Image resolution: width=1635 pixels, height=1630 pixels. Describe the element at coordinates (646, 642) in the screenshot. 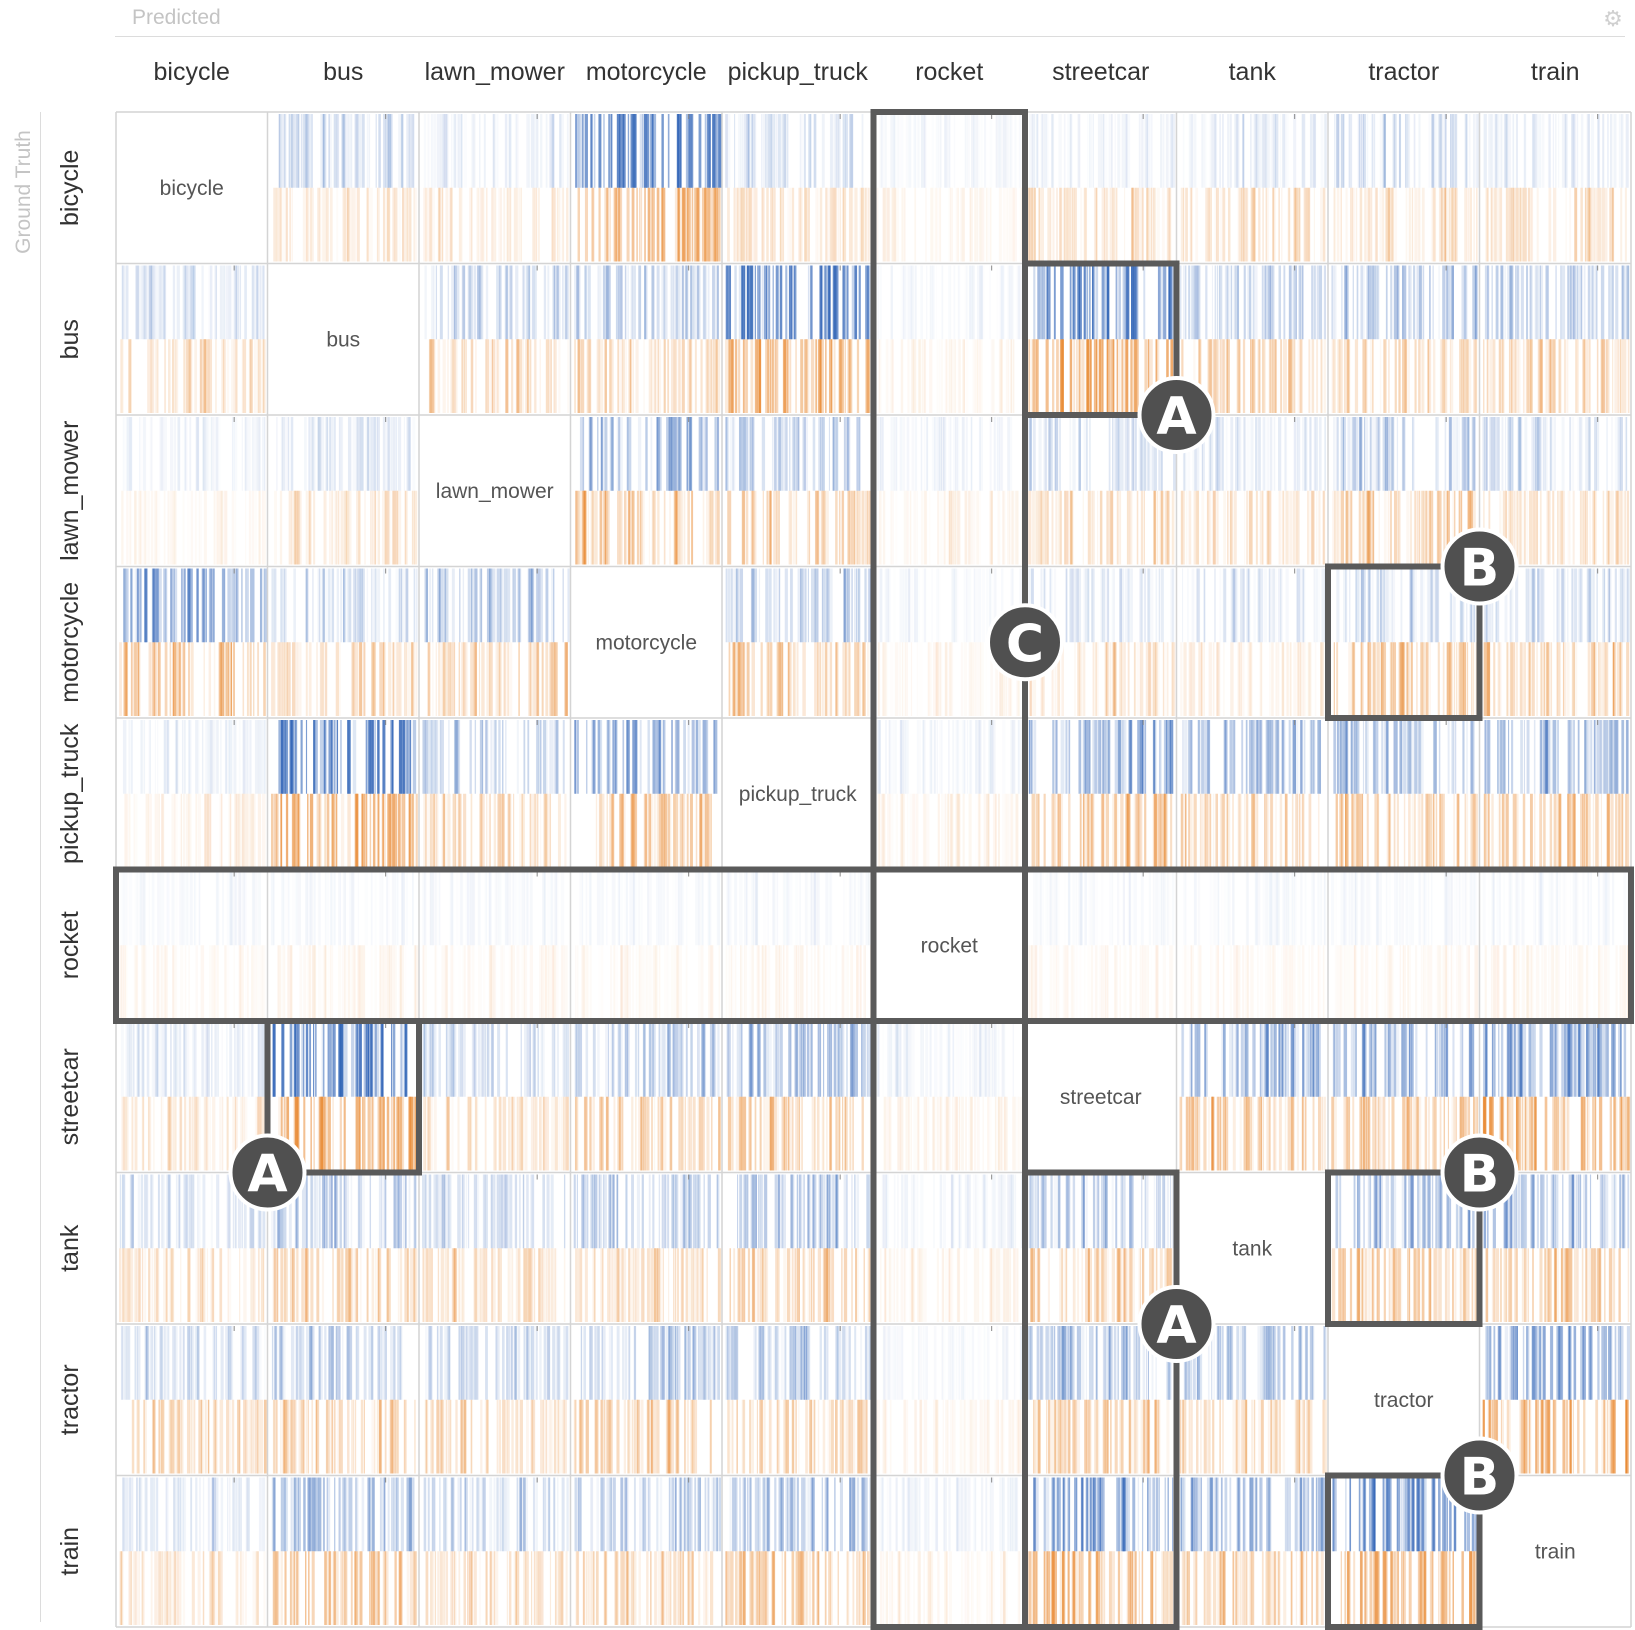

I see `cell` at that location.